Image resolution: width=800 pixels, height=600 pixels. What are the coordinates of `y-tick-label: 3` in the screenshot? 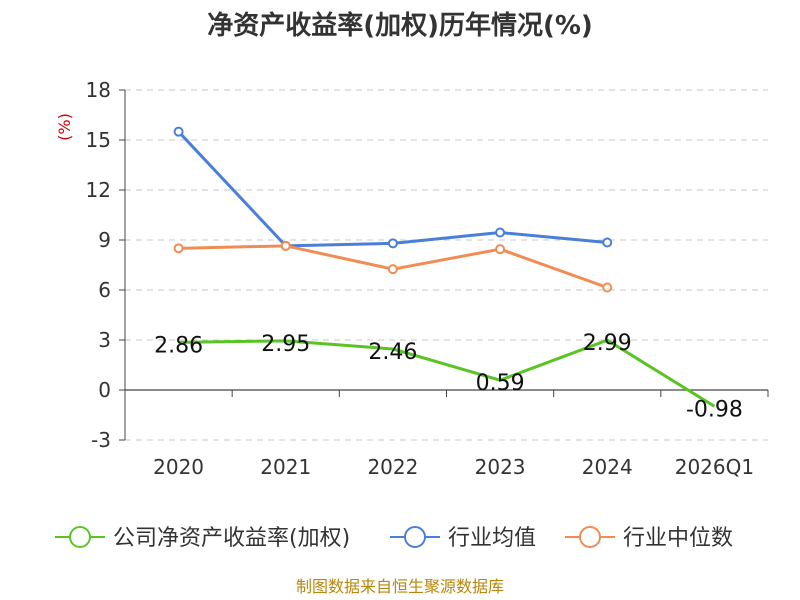 It's located at (104, 340).